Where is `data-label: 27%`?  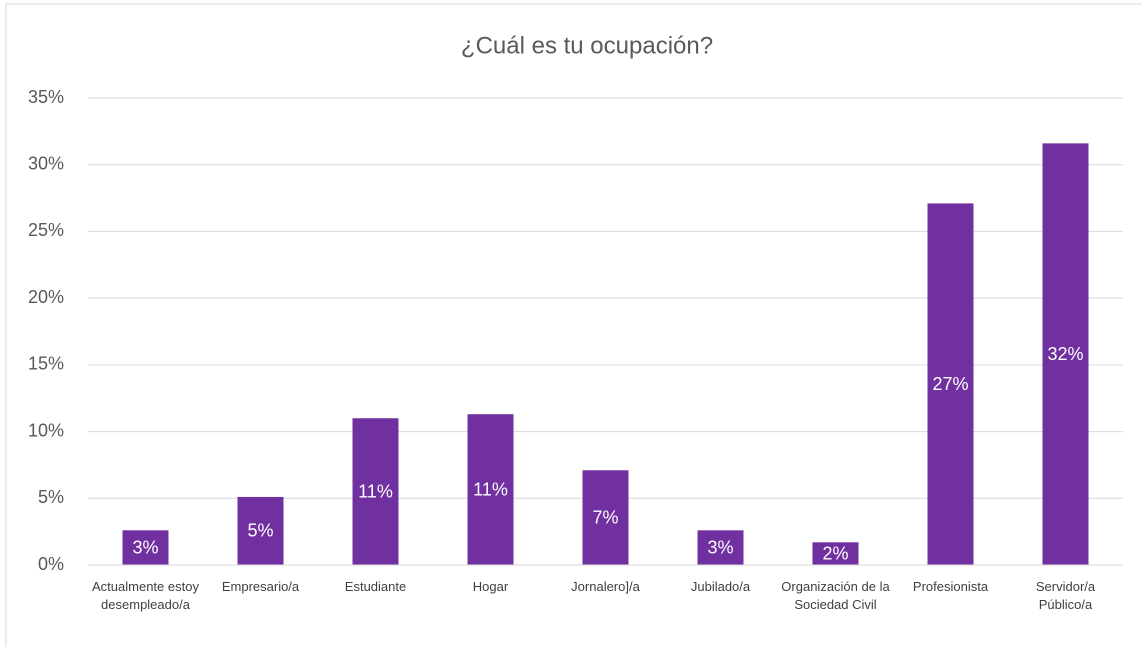
data-label: 27% is located at coordinates (950, 384).